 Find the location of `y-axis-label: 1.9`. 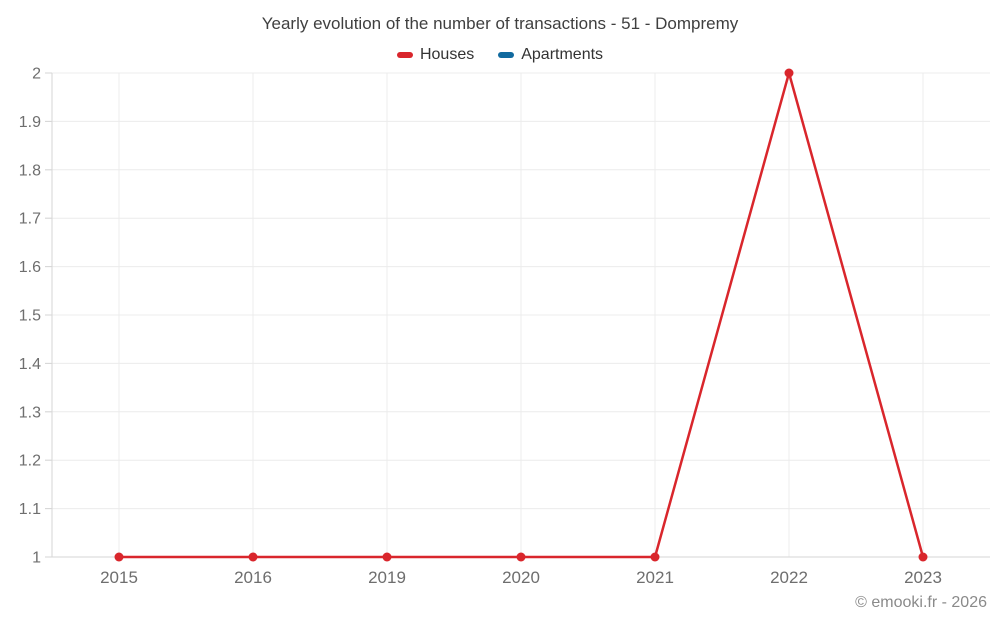

y-axis-label: 1.9 is located at coordinates (30, 122).